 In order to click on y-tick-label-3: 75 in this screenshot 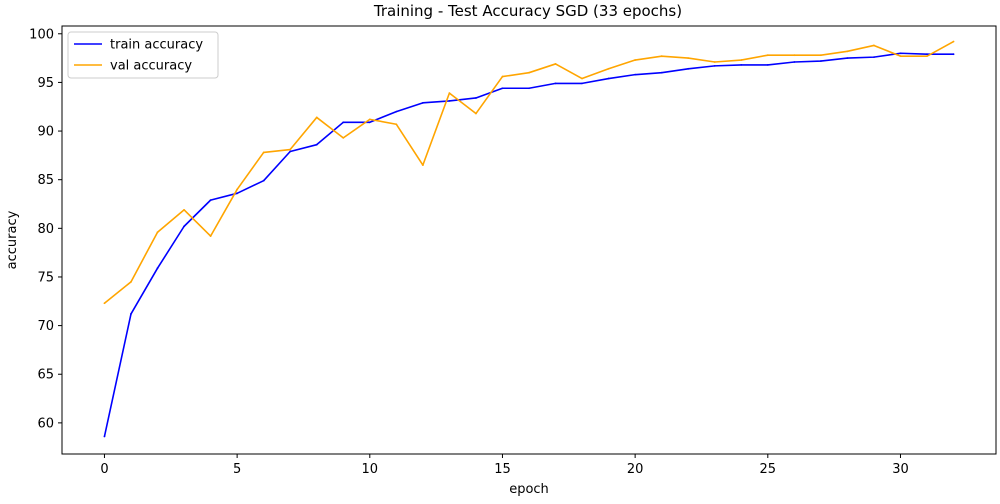, I will do `click(45, 277)`.